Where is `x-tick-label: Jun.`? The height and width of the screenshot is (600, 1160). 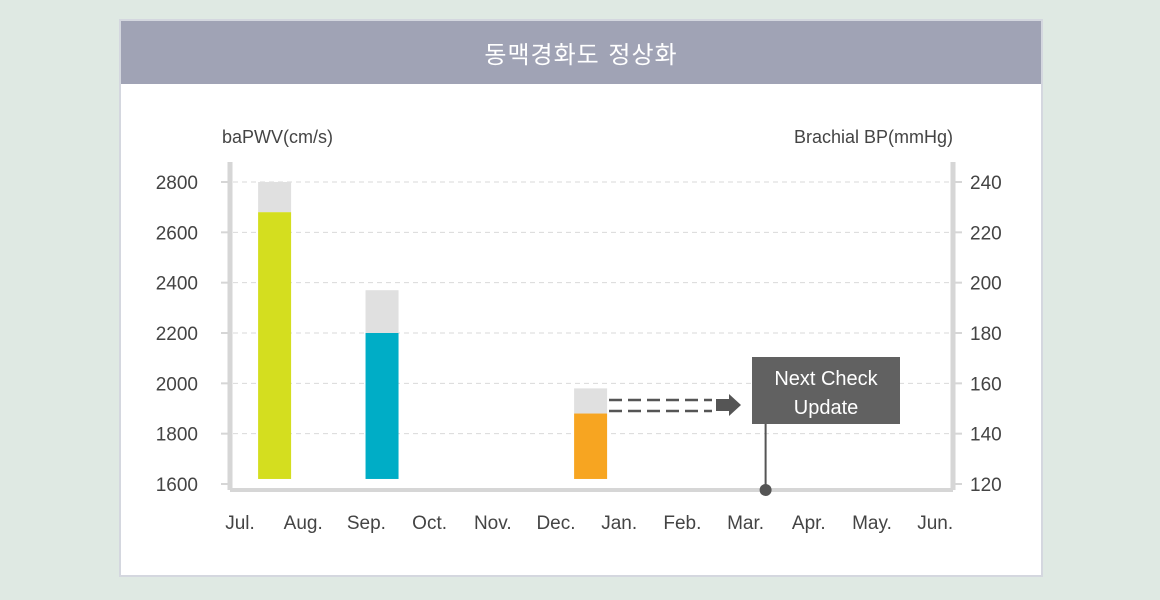
x-tick-label: Jun. is located at coordinates (935, 523).